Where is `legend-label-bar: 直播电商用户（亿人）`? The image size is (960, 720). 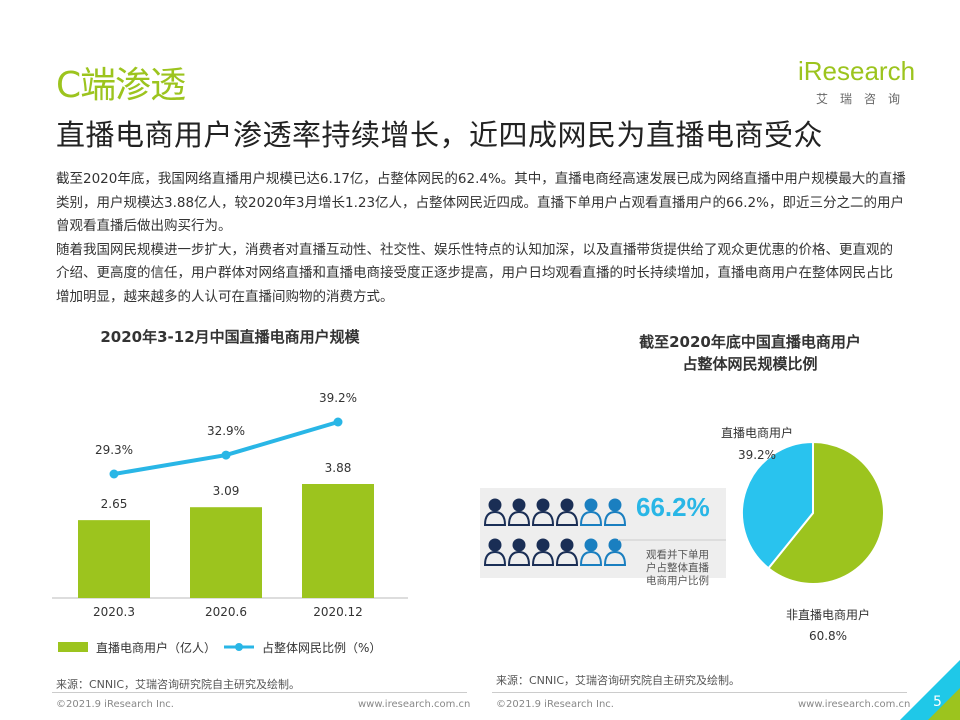 legend-label-bar: 直播电商用户（亿人） is located at coordinates (156, 647).